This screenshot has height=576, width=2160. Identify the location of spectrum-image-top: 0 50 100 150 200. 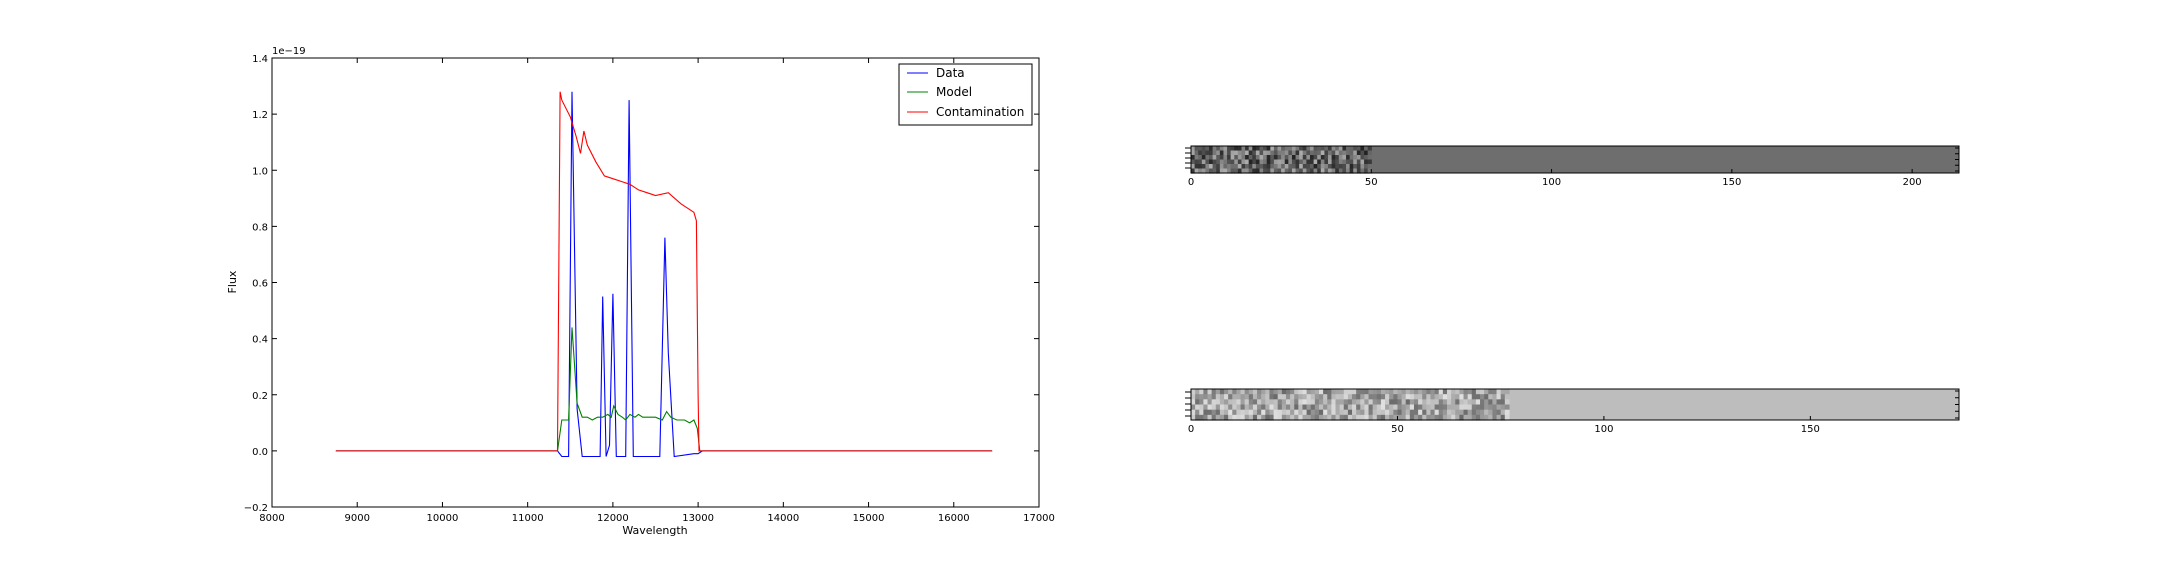
(1572, 166).